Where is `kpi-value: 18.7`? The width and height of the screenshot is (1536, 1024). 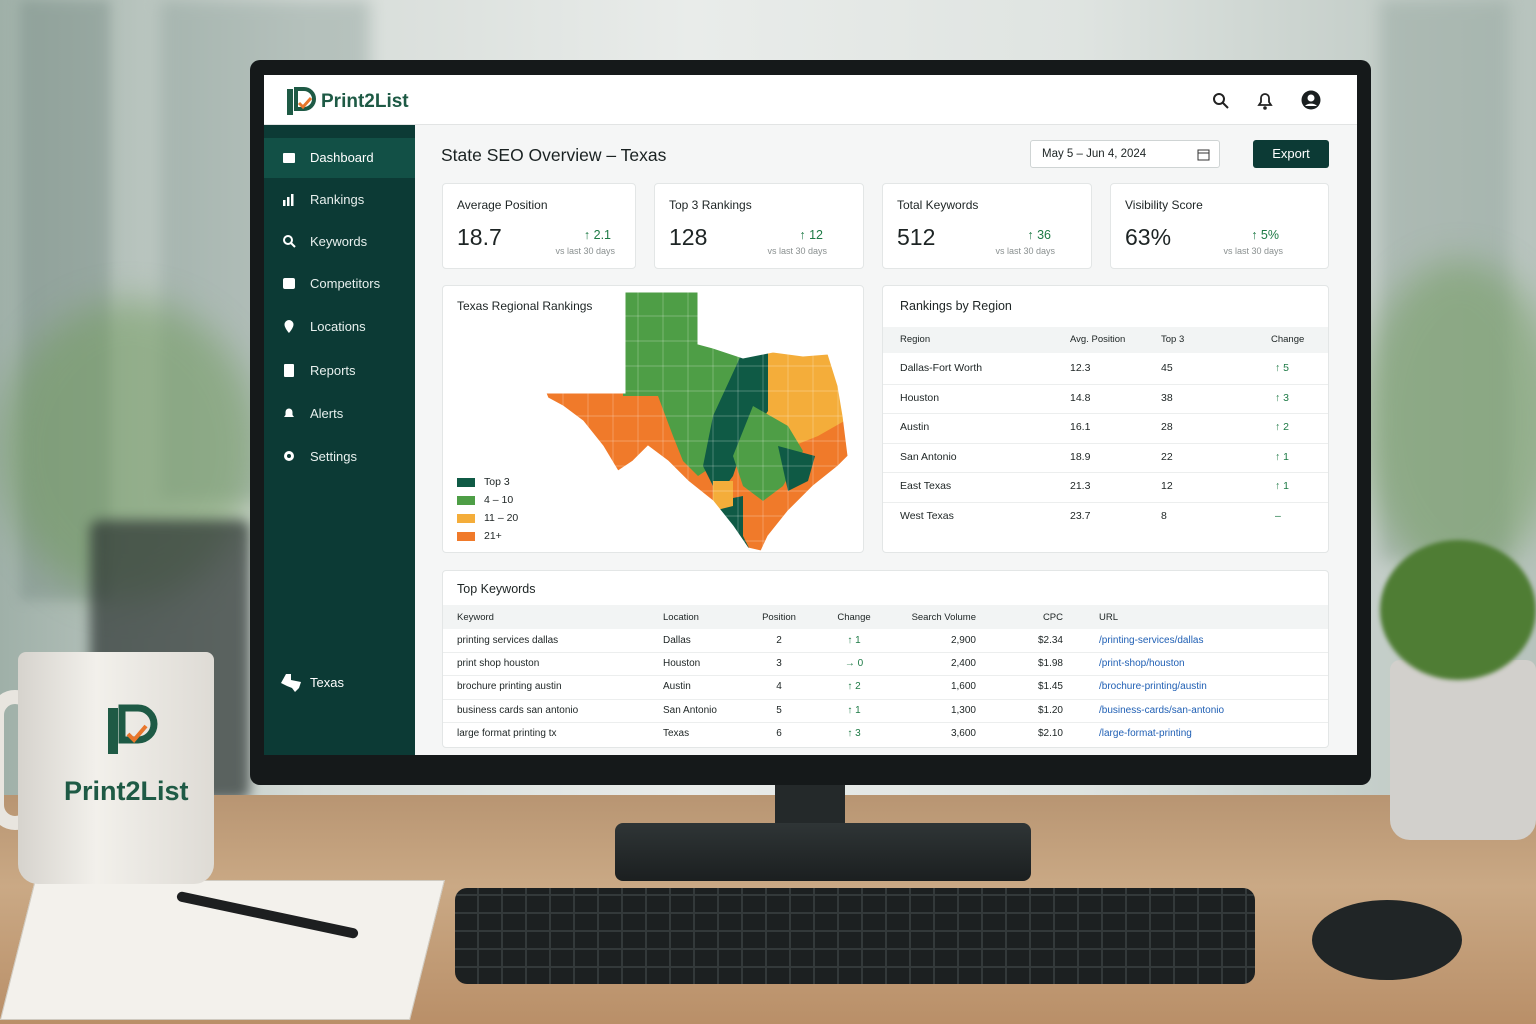
kpi-value: 18.7 is located at coordinates (479, 237).